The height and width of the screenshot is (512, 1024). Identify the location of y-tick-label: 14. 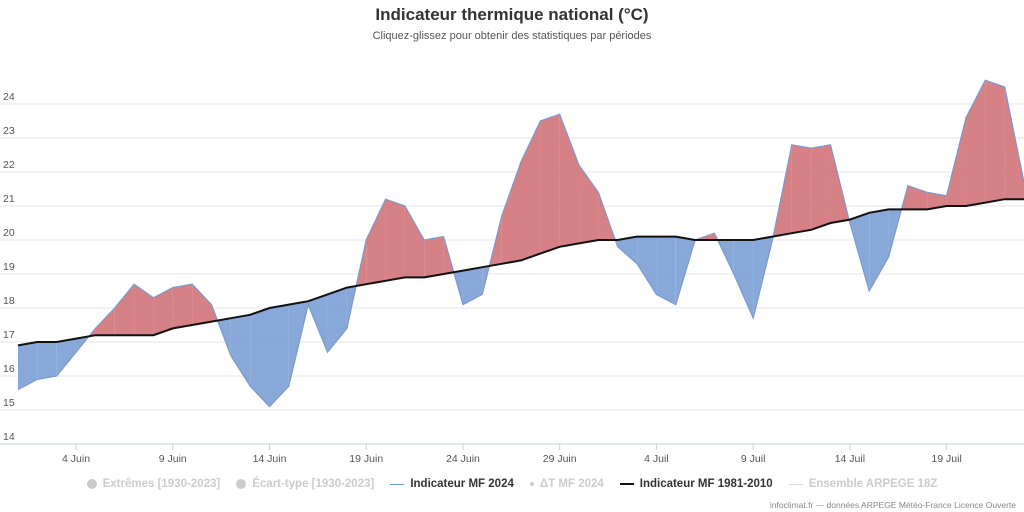
(9, 437).